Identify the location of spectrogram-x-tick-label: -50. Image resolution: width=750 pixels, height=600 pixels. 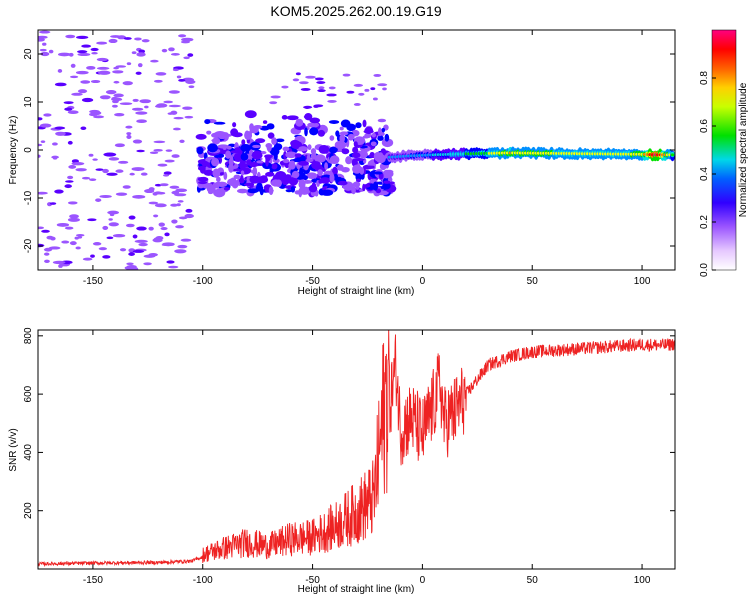
(312, 281).